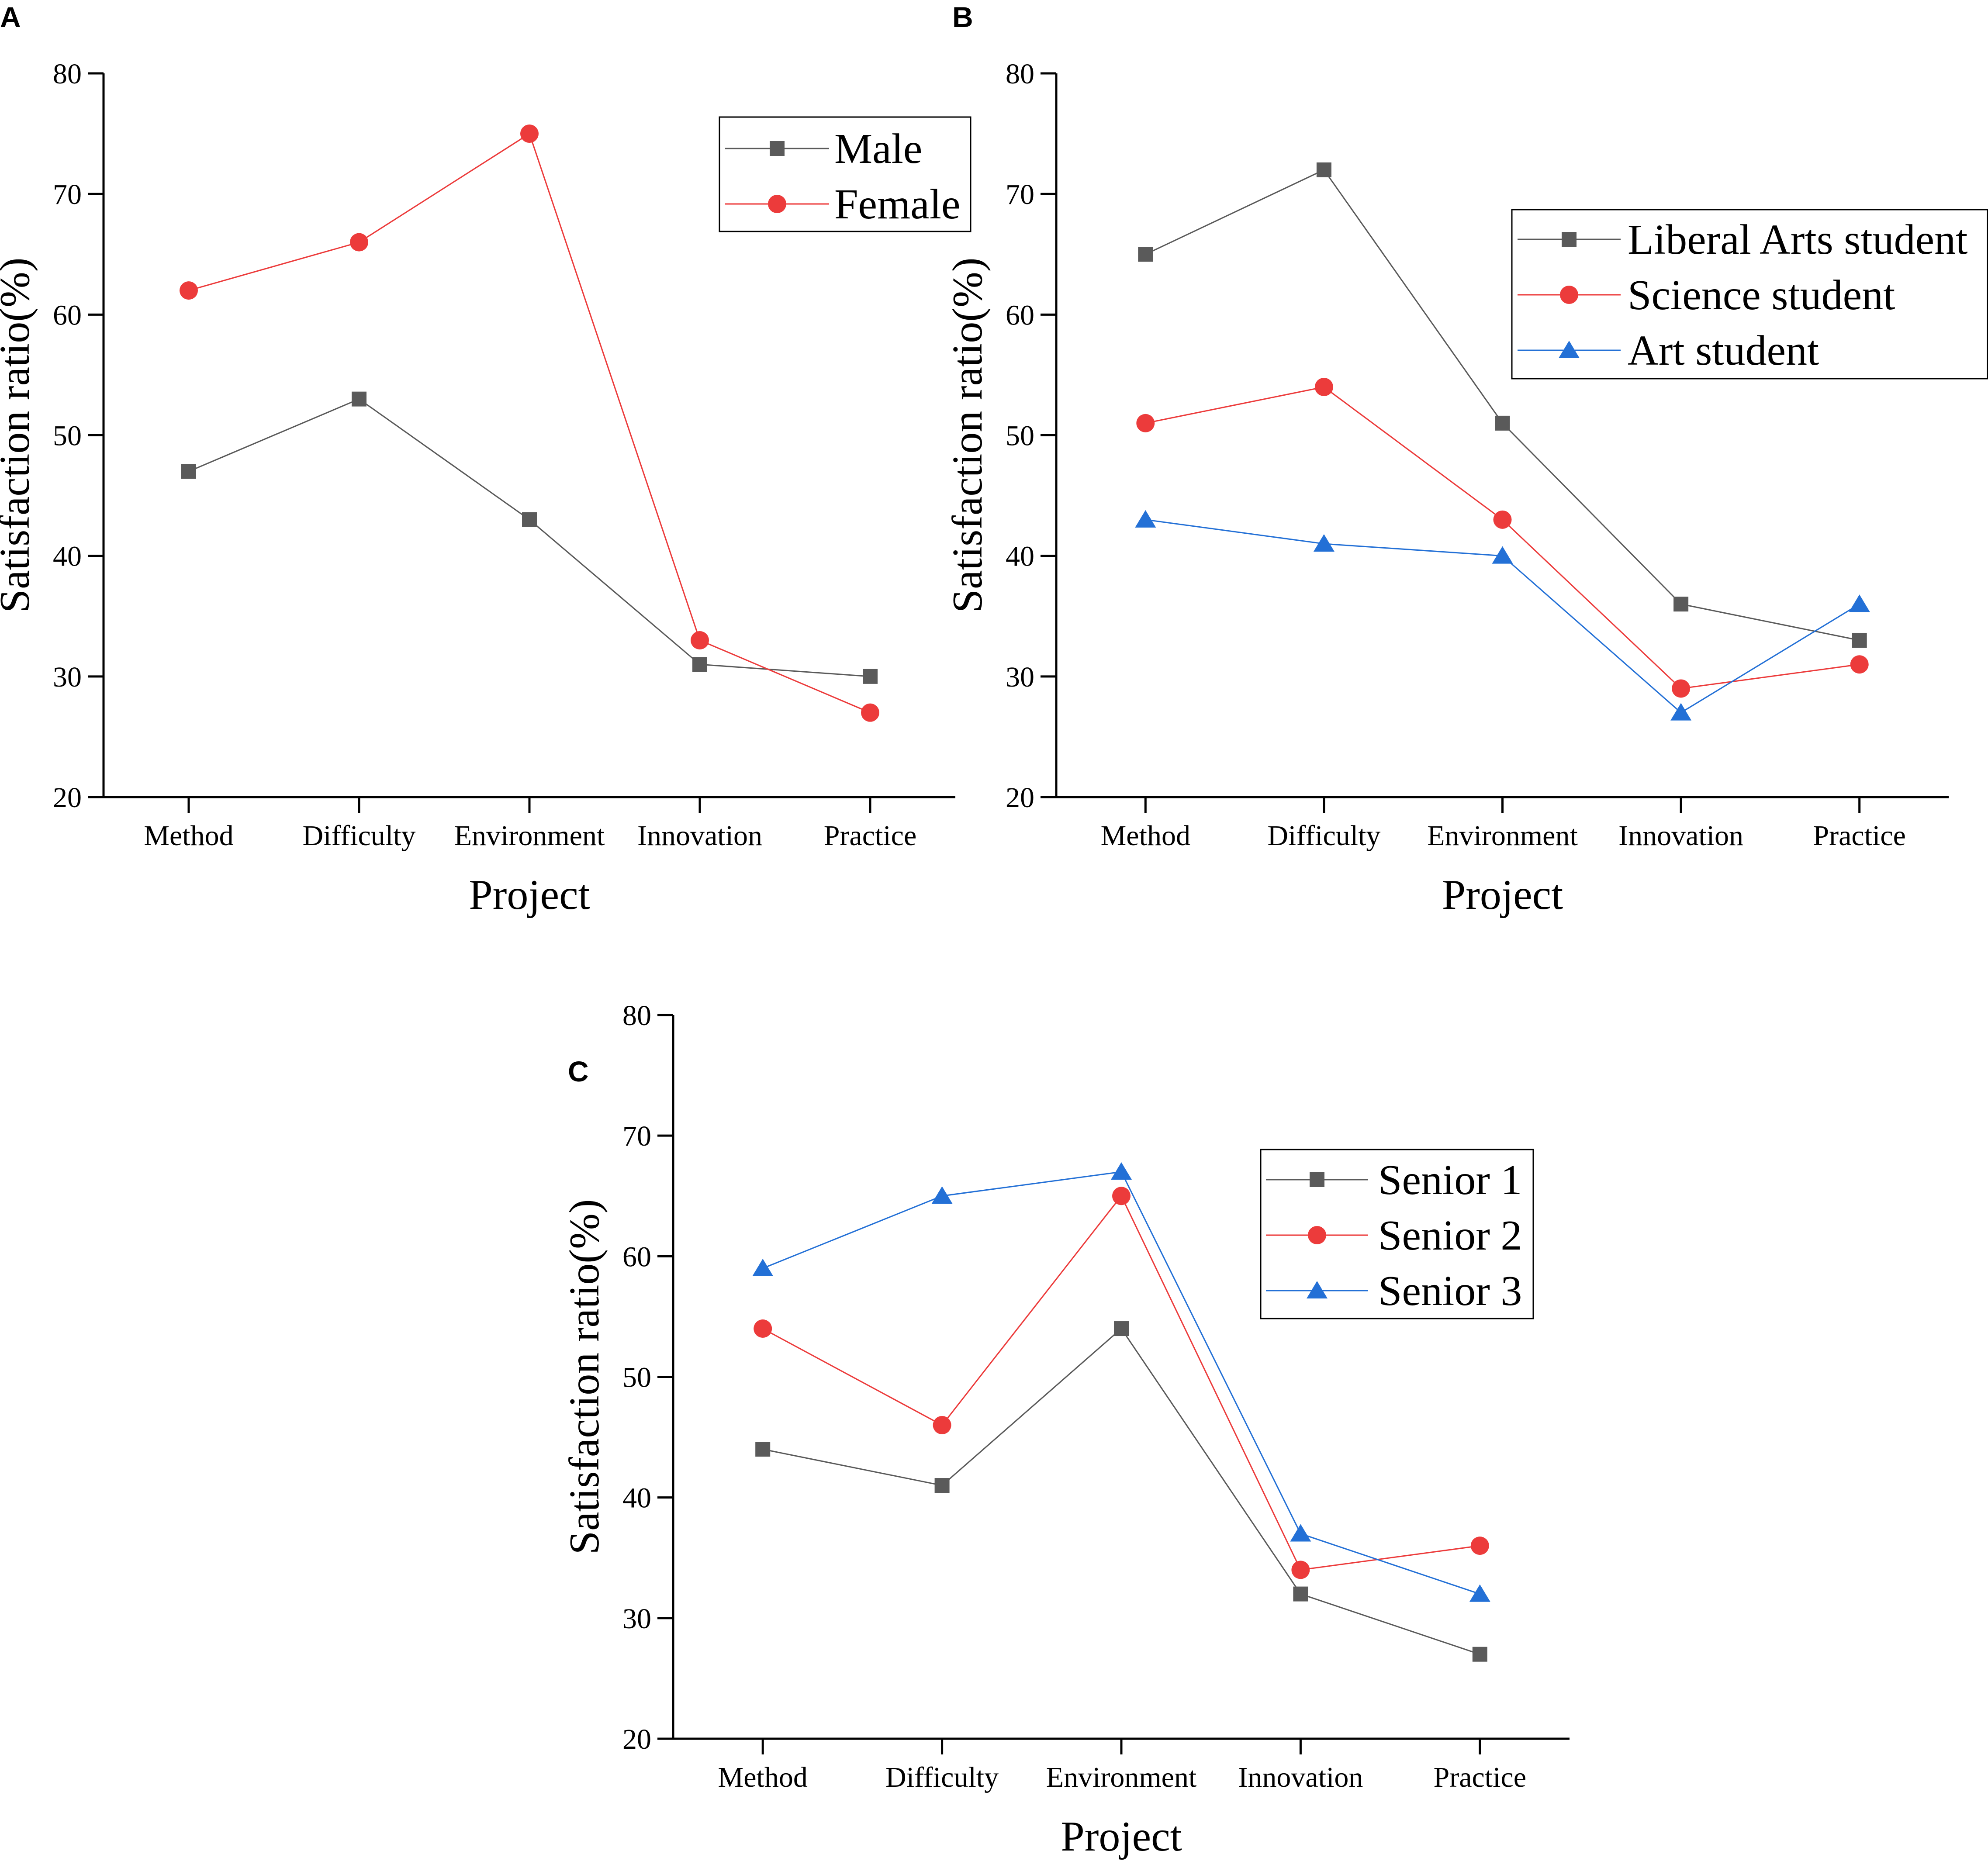  I want to click on panel-letter-c: C, so click(578, 1071).